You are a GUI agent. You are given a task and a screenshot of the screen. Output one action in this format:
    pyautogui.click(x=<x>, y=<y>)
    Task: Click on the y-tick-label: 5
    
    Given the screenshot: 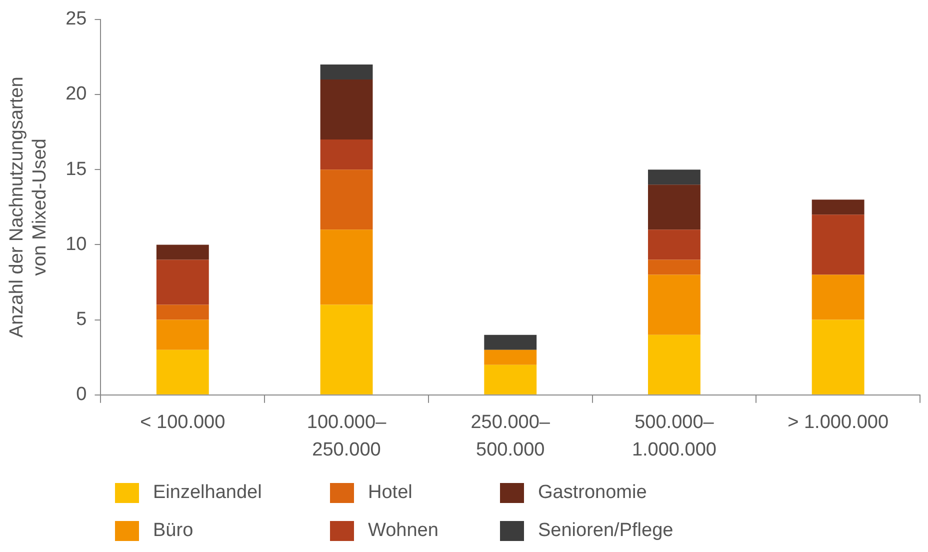 What is the action you would take?
    pyautogui.click(x=81, y=319)
    